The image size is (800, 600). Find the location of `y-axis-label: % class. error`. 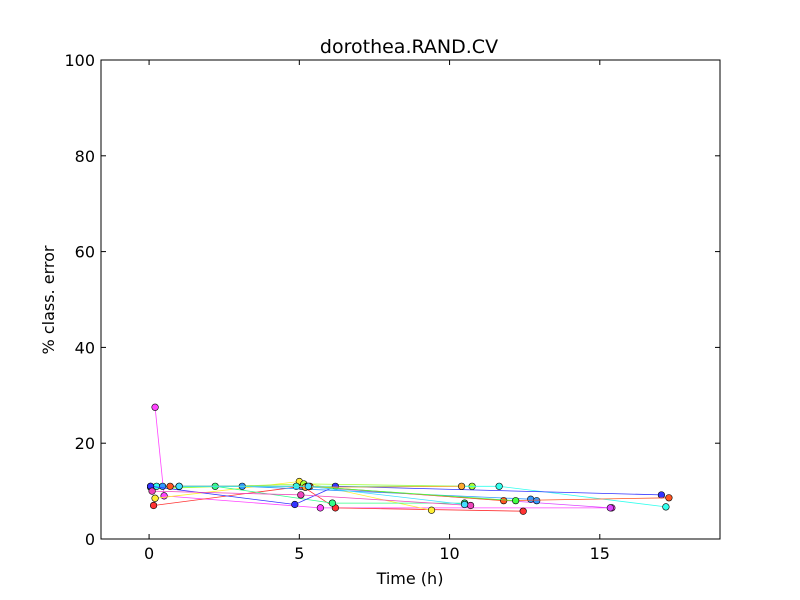

y-axis-label: % class. error is located at coordinates (48, 299).